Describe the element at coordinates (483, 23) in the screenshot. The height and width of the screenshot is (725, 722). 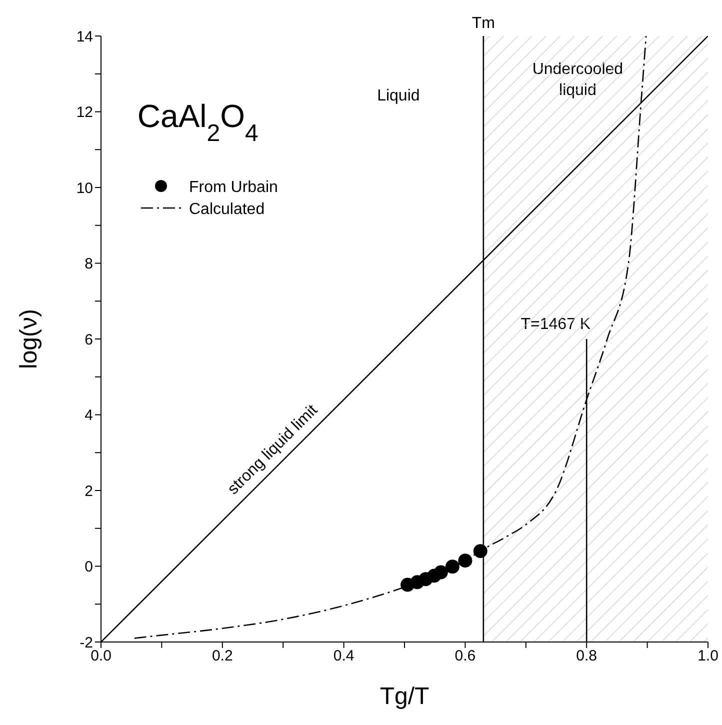
I see `ref-line-label: Tm` at that location.